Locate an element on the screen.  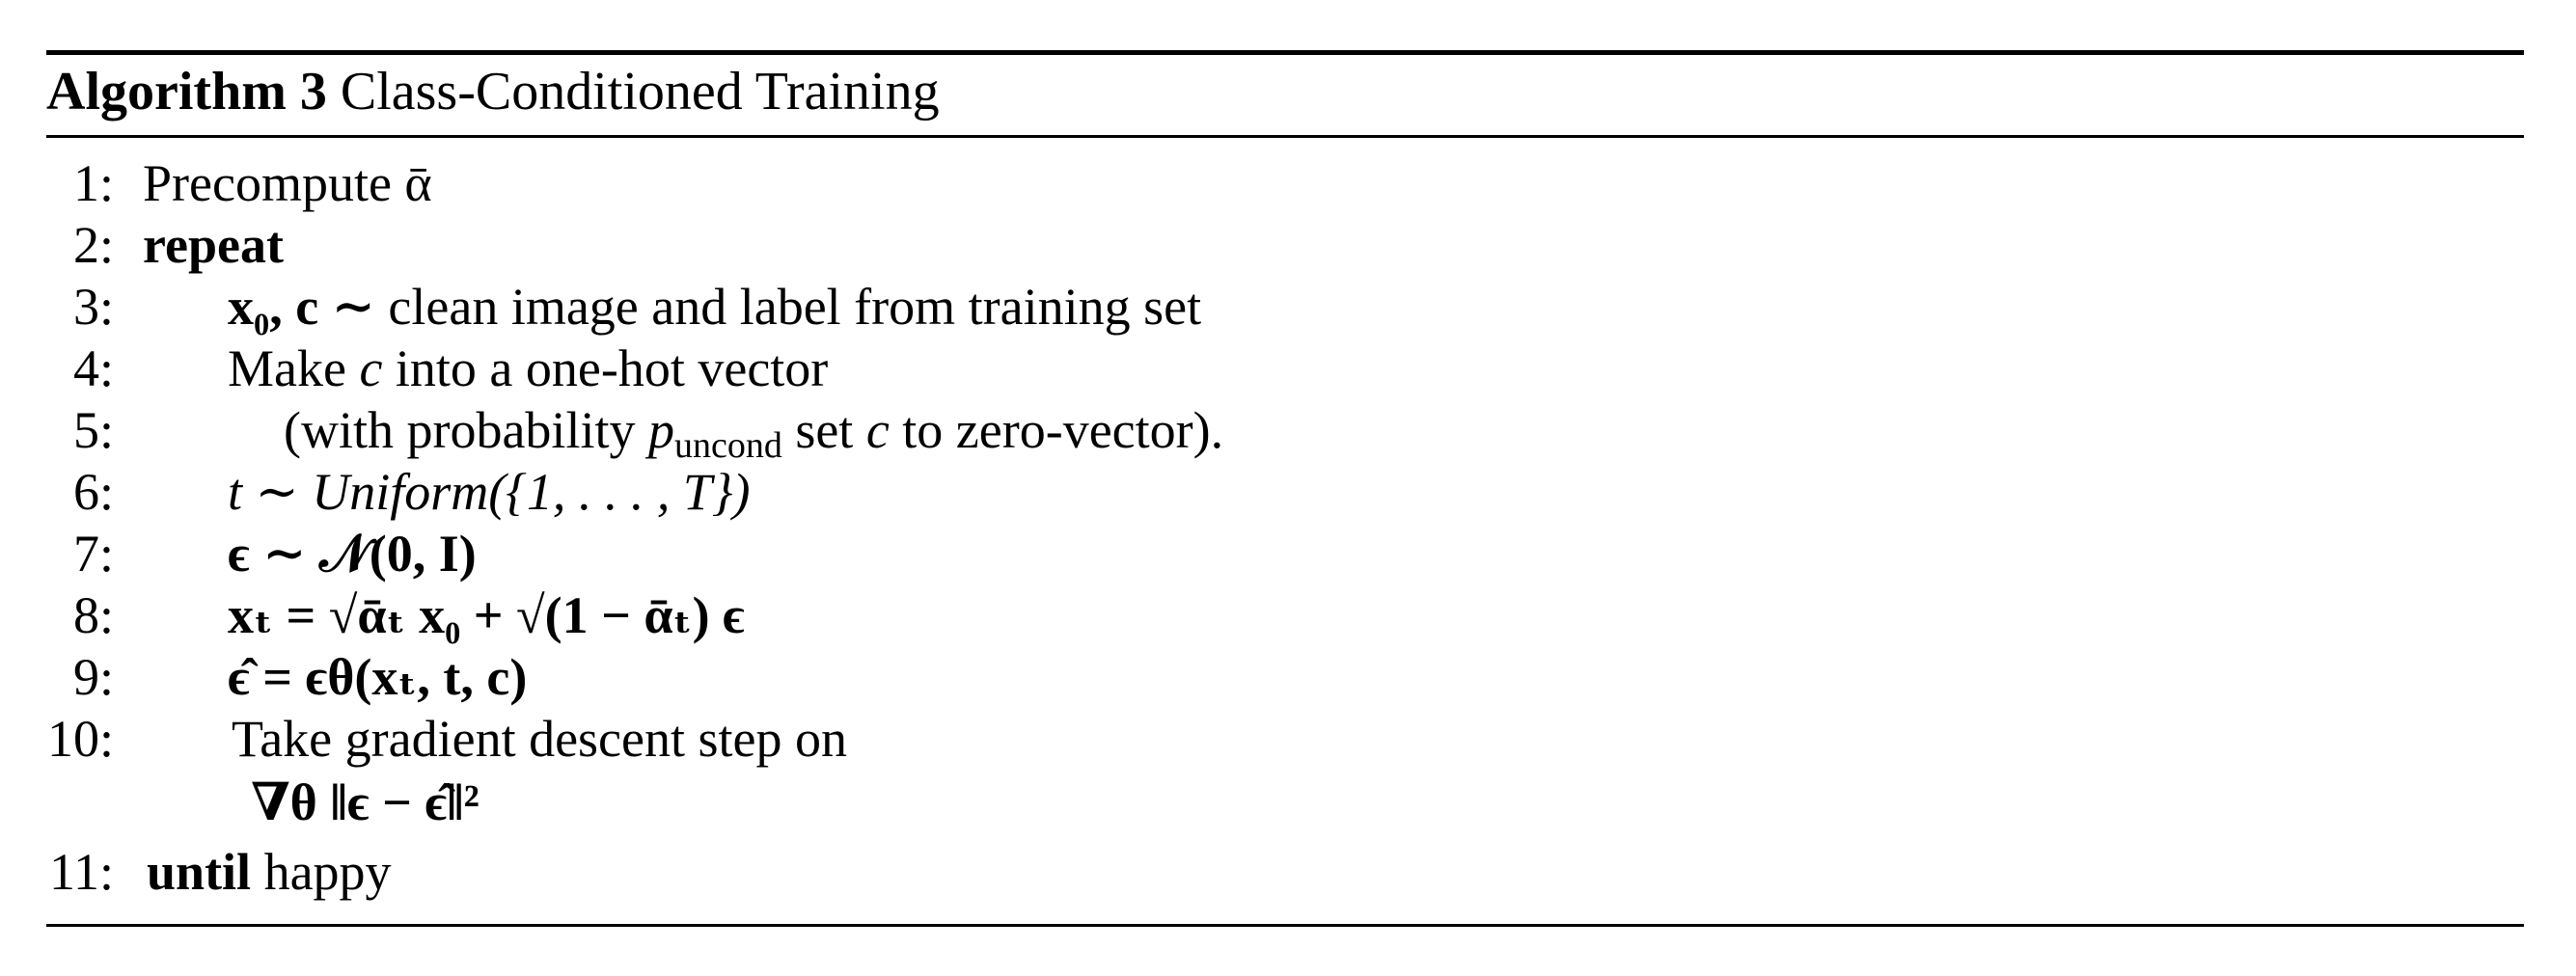
line-text: until happy is located at coordinates (269, 872).